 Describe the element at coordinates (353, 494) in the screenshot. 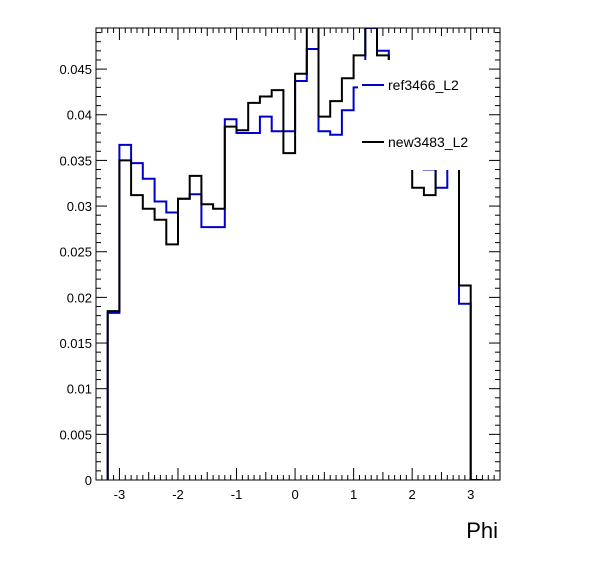

I see `x-tick-label: 1` at that location.